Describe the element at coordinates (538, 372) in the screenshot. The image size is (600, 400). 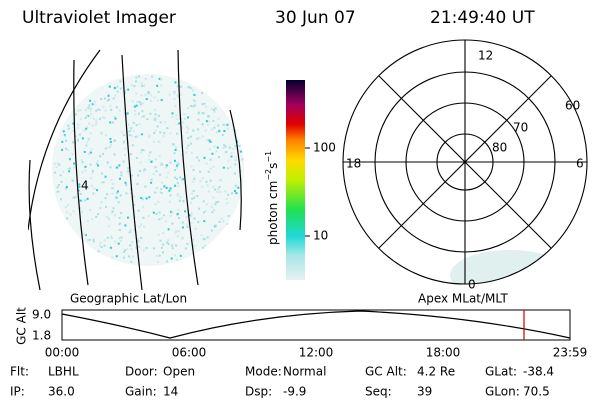
I see `field-value: -38.4` at that location.